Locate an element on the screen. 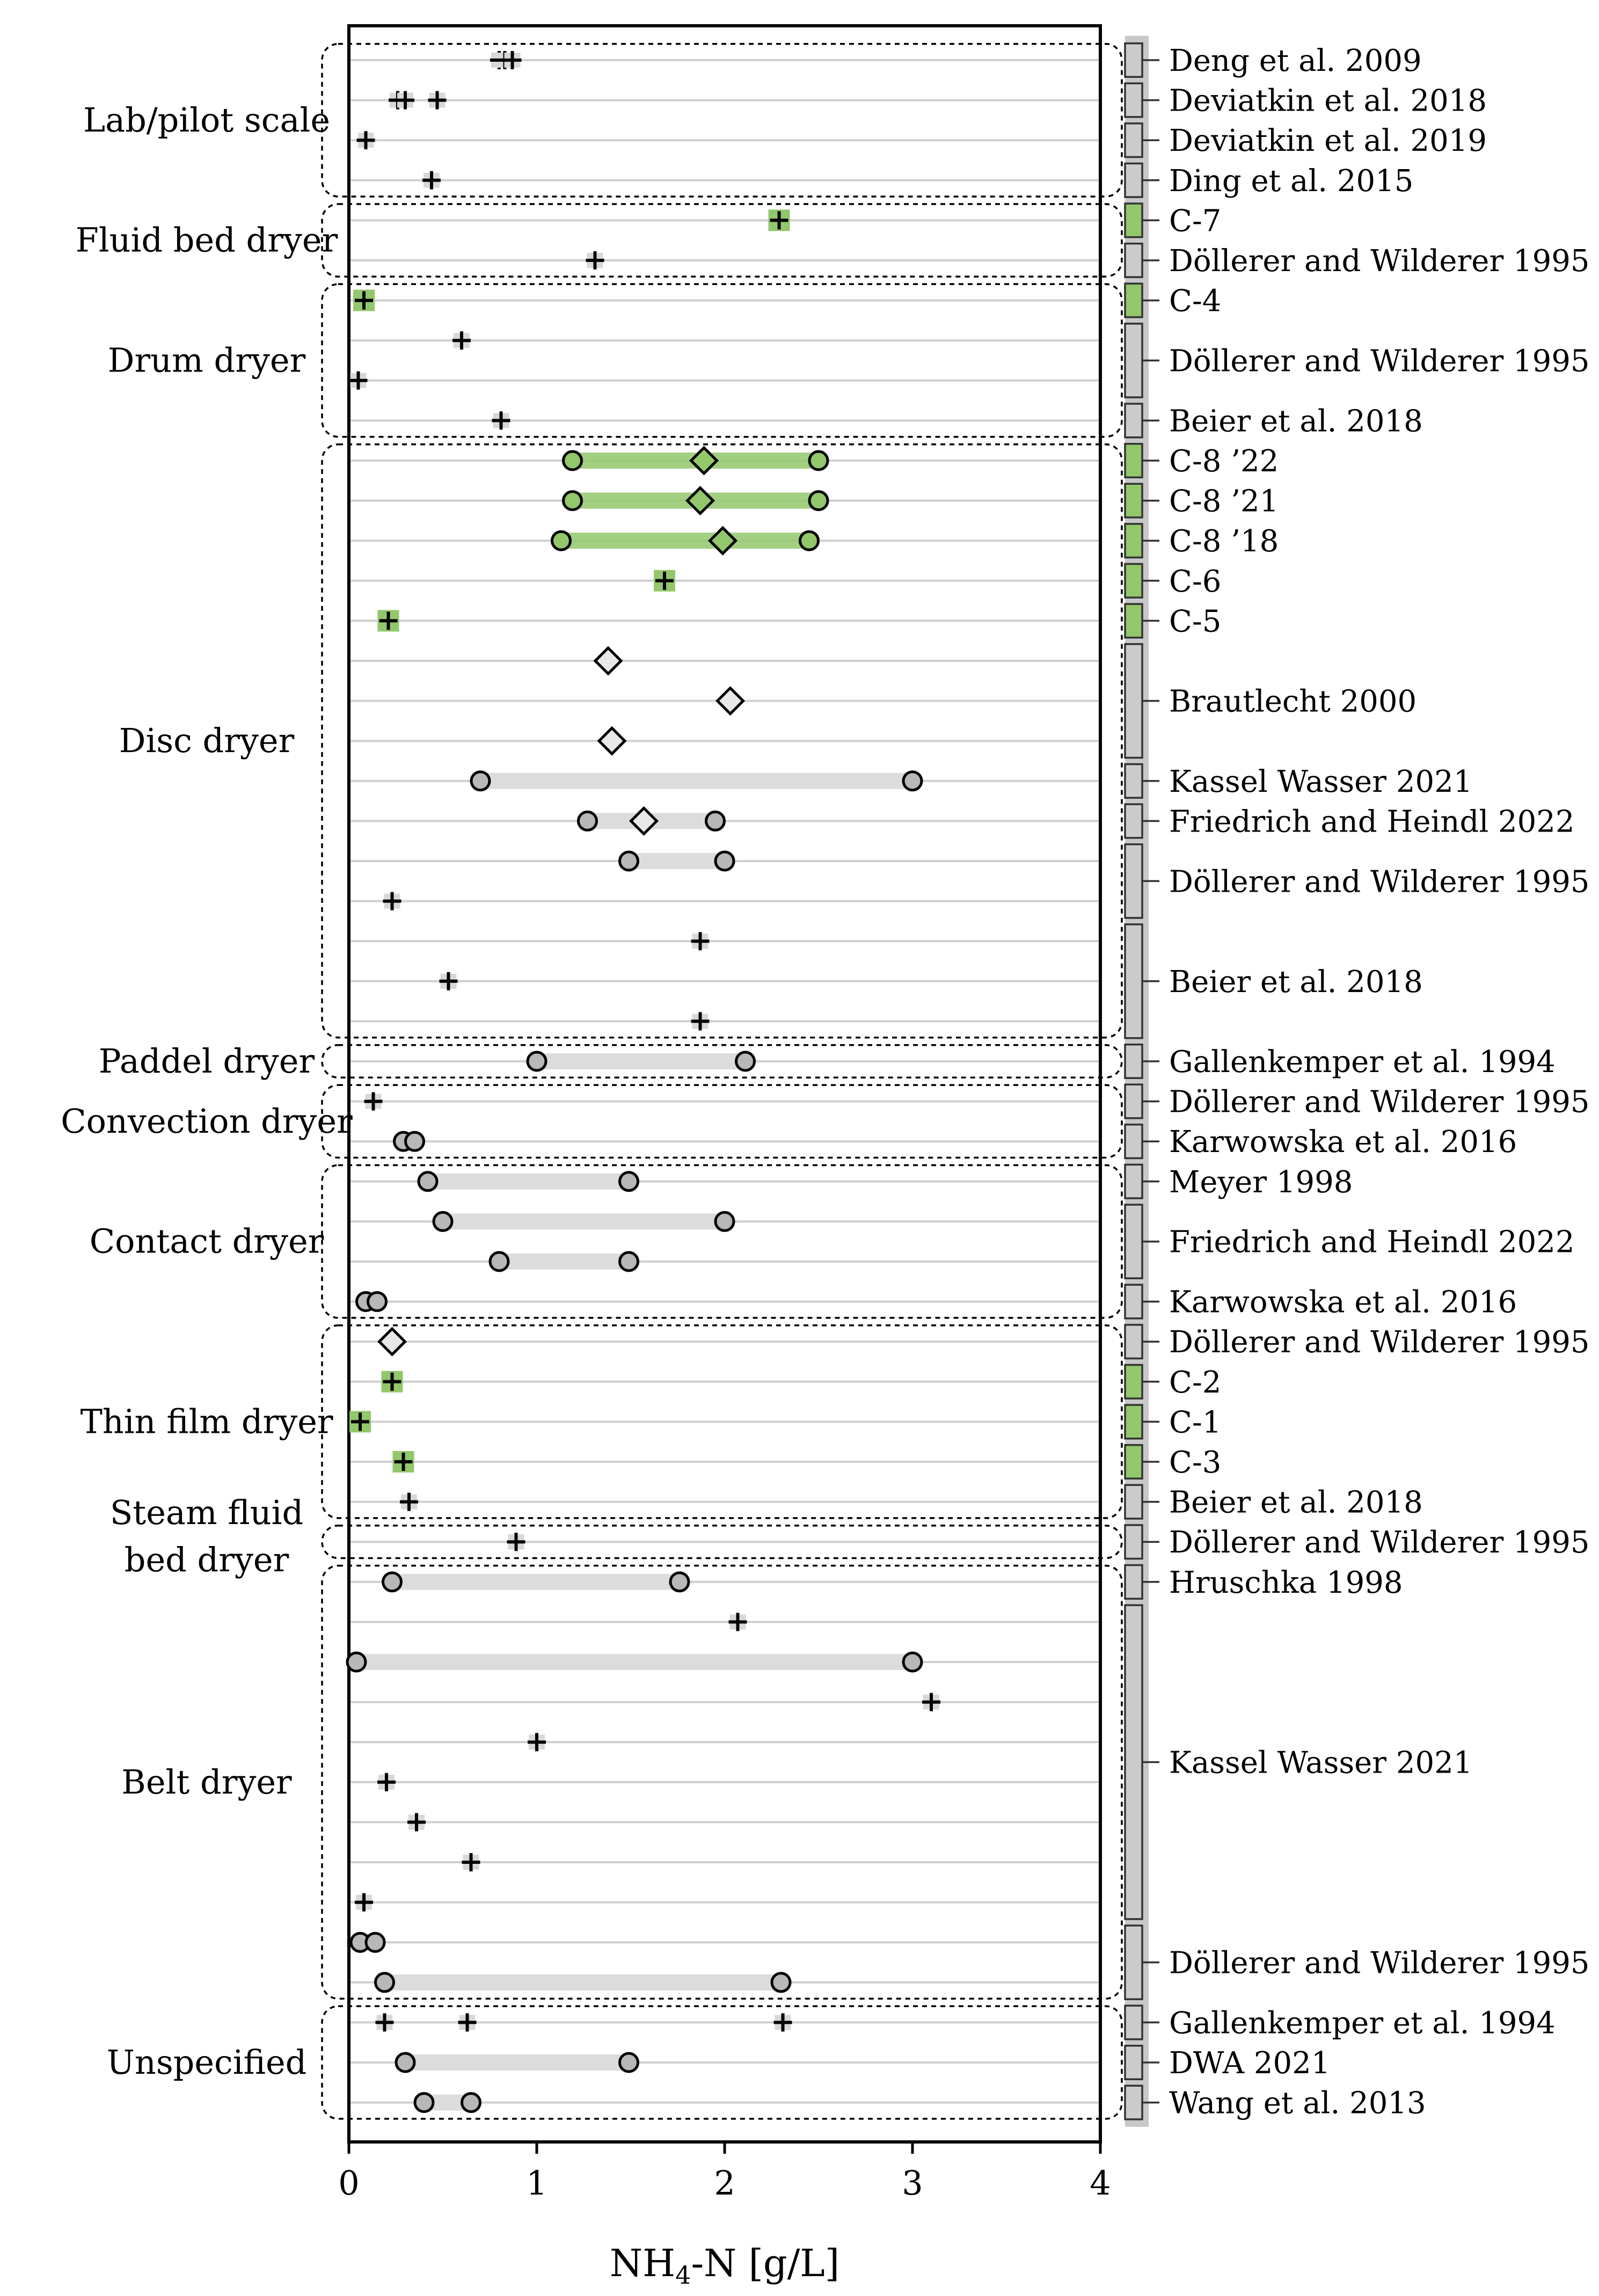 Image resolution: width=1599 pixels, height=2296 pixels. x-tick-label: 2 is located at coordinates (724, 2183).